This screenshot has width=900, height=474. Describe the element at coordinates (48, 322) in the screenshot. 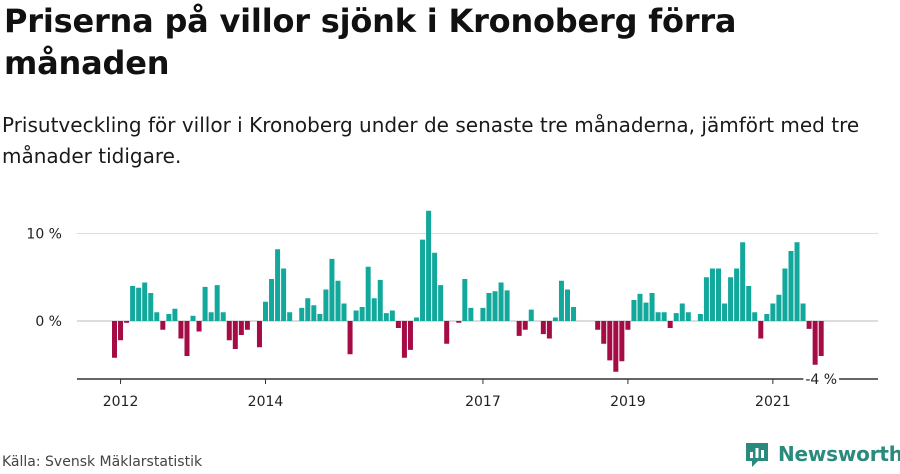

I see `y-tick-label: 0 %` at that location.